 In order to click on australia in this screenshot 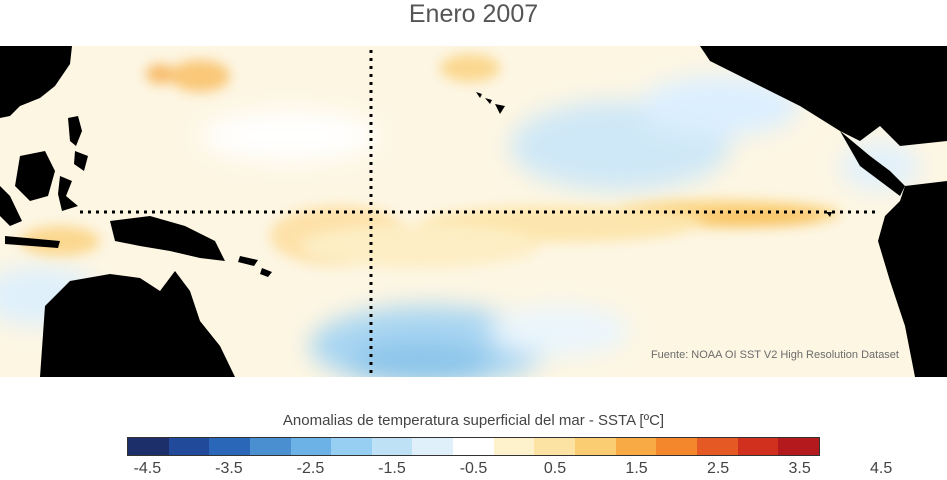, I will do `click(137, 324)`.